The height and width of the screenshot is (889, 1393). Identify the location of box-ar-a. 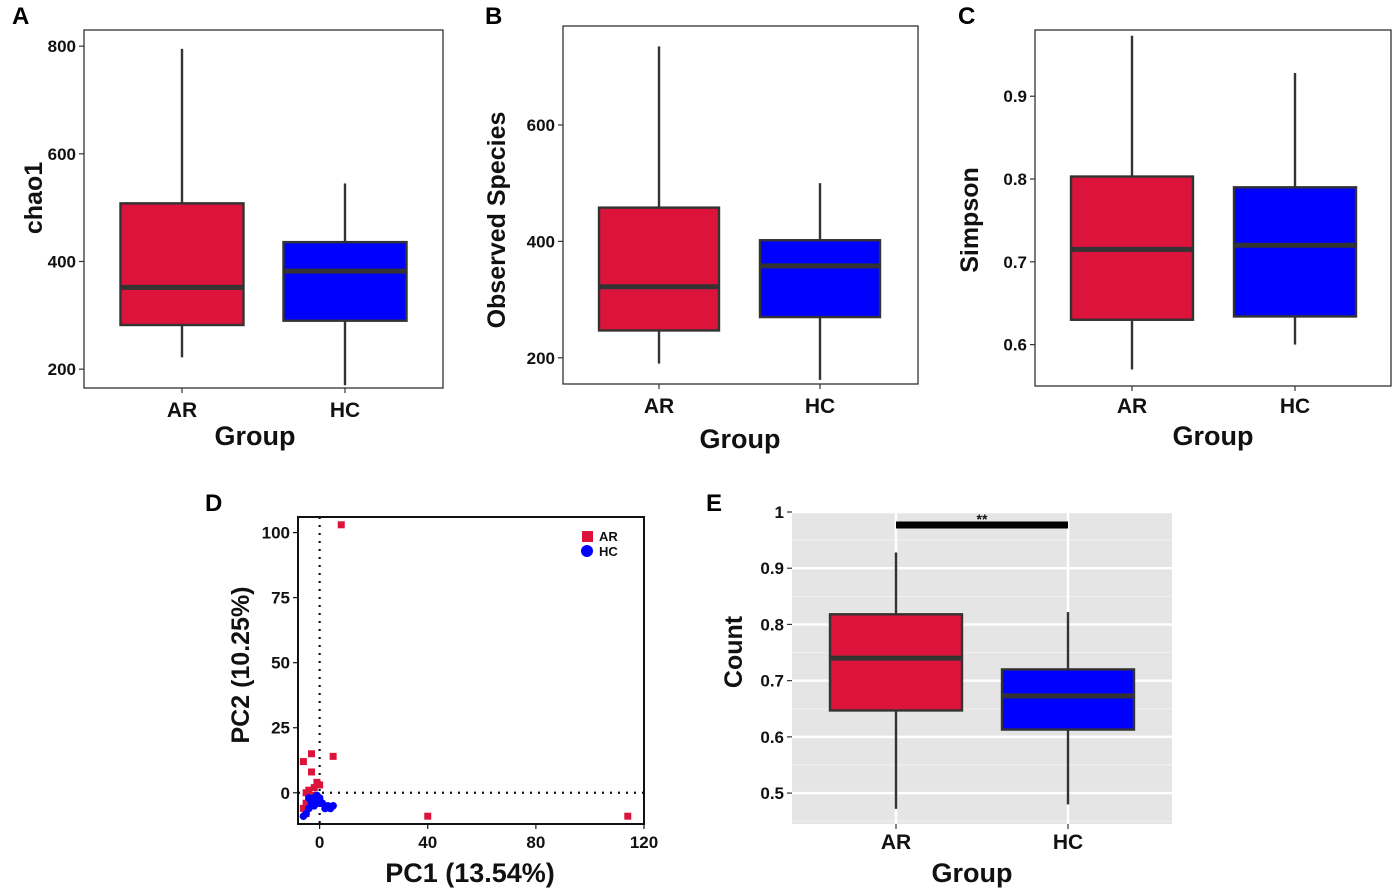
(182, 264).